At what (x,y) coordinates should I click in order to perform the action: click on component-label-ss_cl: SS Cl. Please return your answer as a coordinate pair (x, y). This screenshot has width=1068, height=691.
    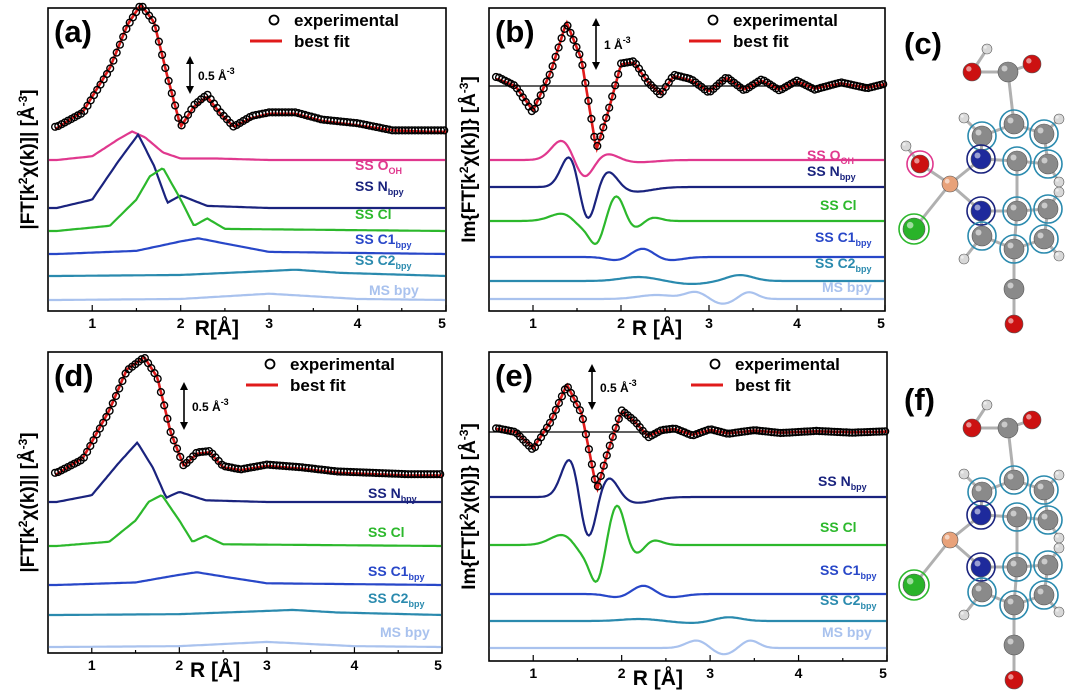
    Looking at the image, I should click on (386, 532).